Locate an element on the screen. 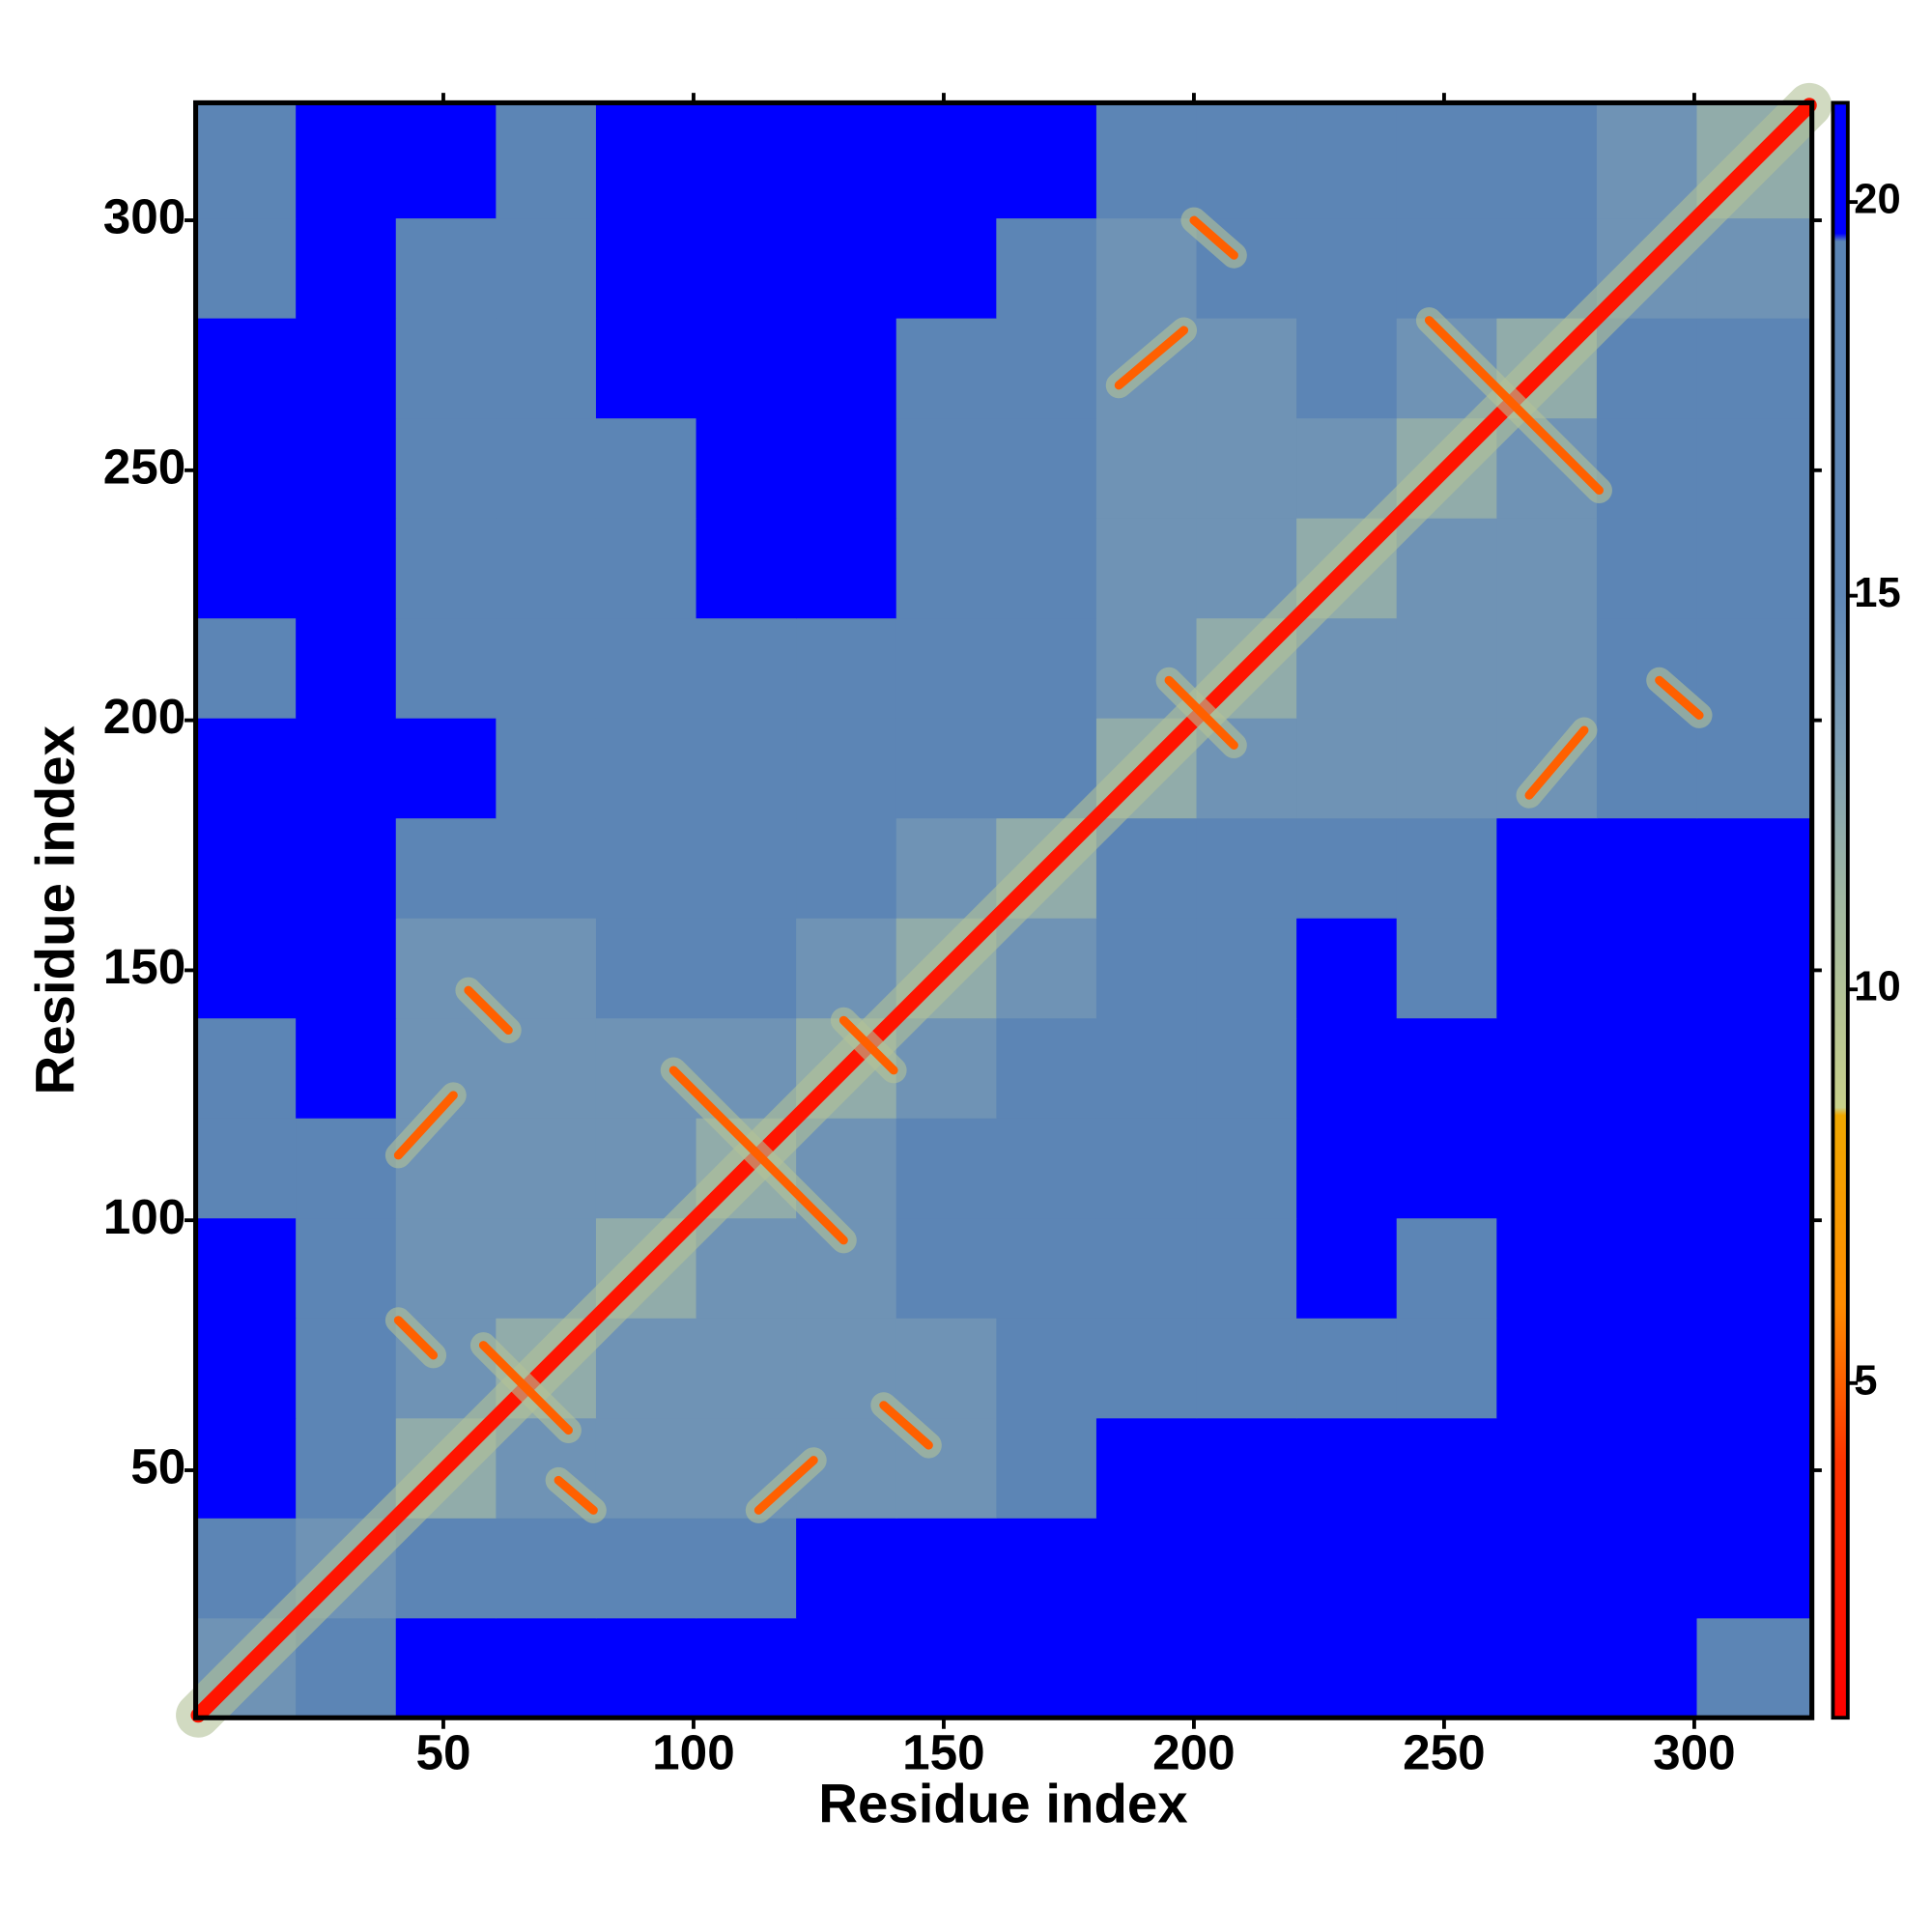 Image resolution: width=1932 pixels, height=1932 pixels. x-tick-label: 300 is located at coordinates (1694, 1751).